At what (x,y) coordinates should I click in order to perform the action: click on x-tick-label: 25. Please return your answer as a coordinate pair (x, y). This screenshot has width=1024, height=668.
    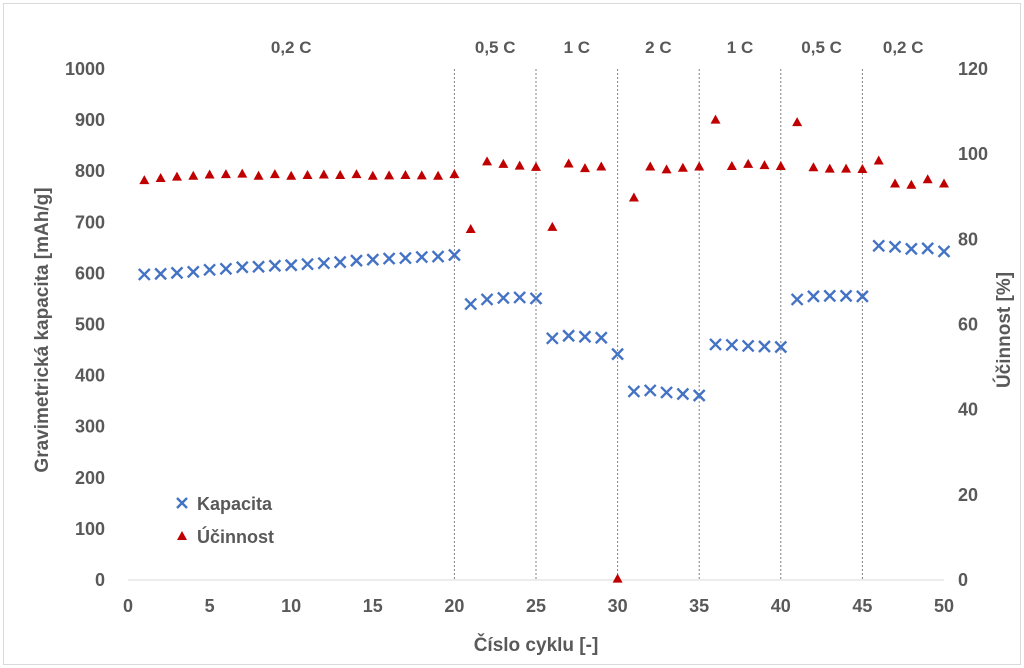
    Looking at the image, I should click on (536, 606).